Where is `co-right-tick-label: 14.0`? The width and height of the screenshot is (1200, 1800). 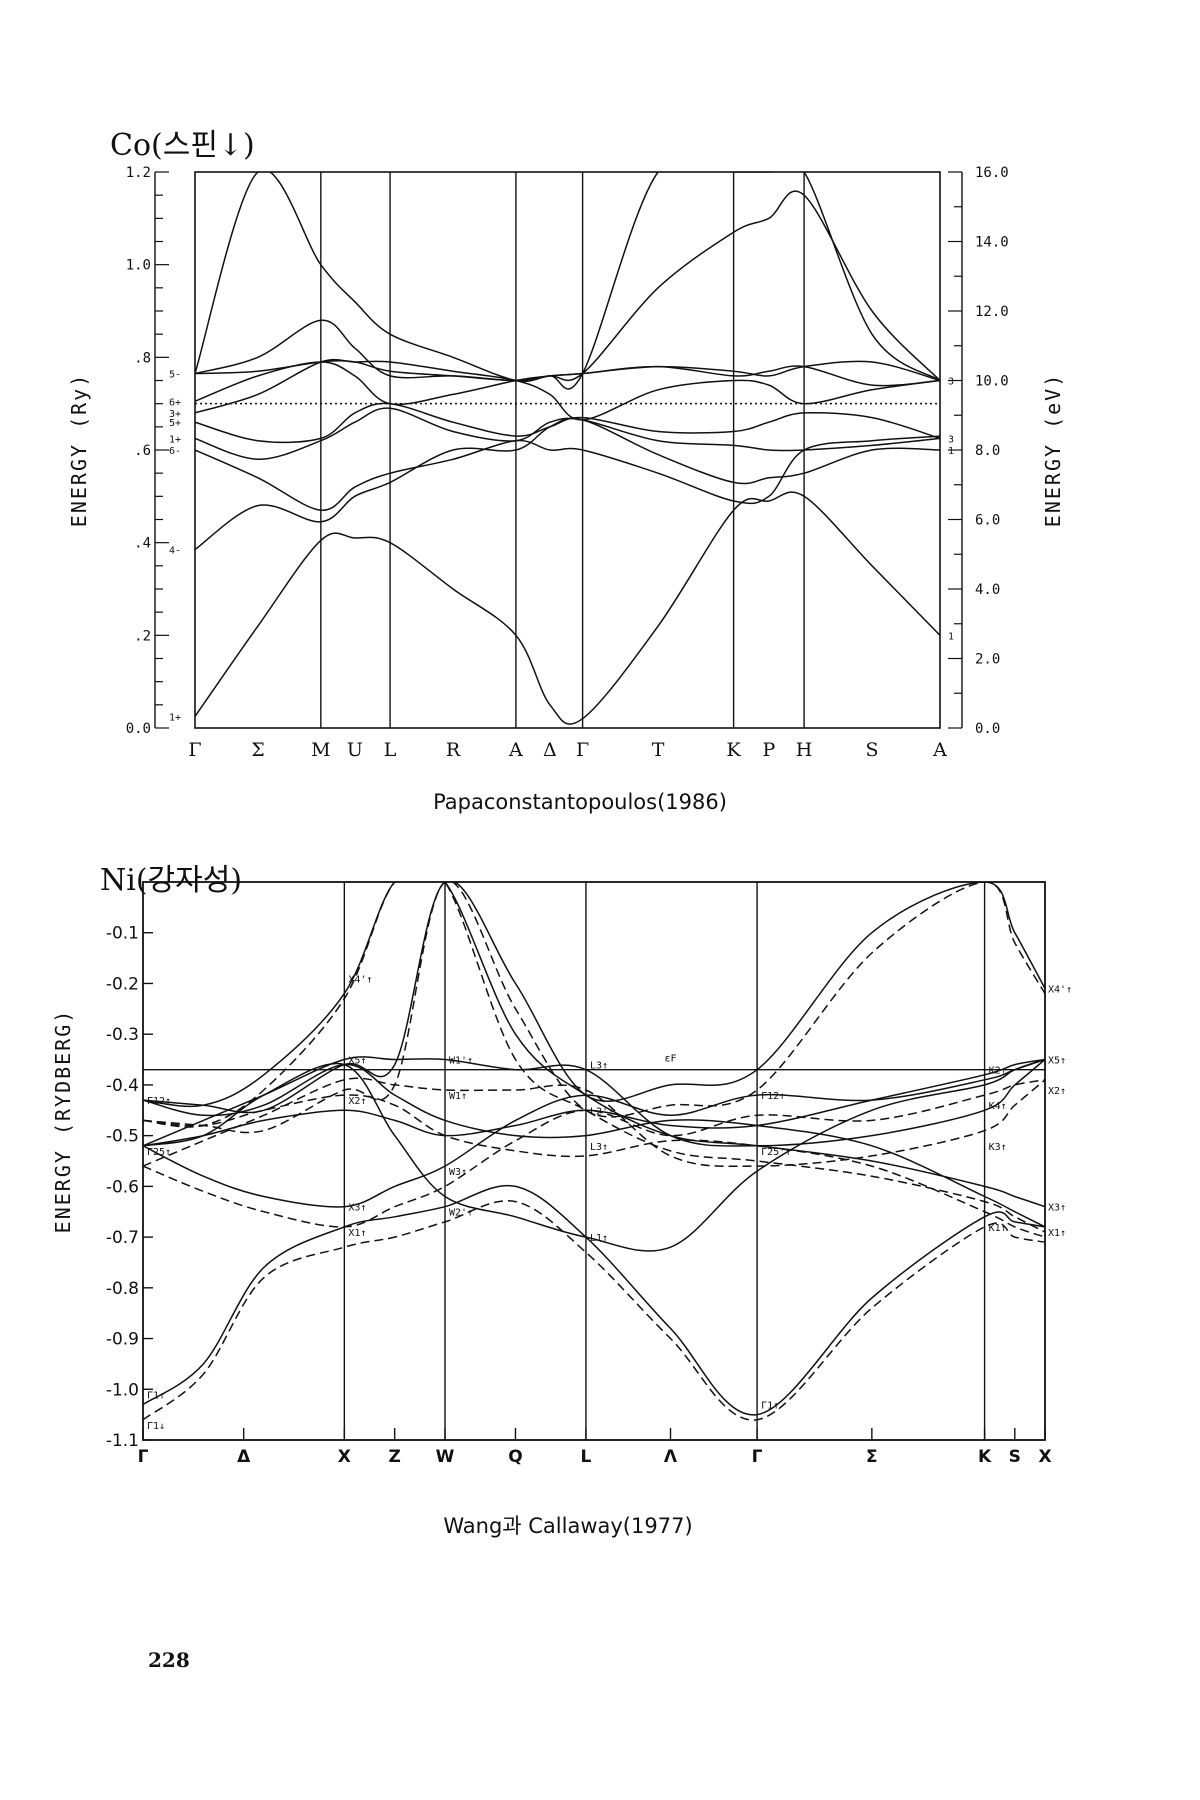 co-right-tick-label: 14.0 is located at coordinates (992, 243).